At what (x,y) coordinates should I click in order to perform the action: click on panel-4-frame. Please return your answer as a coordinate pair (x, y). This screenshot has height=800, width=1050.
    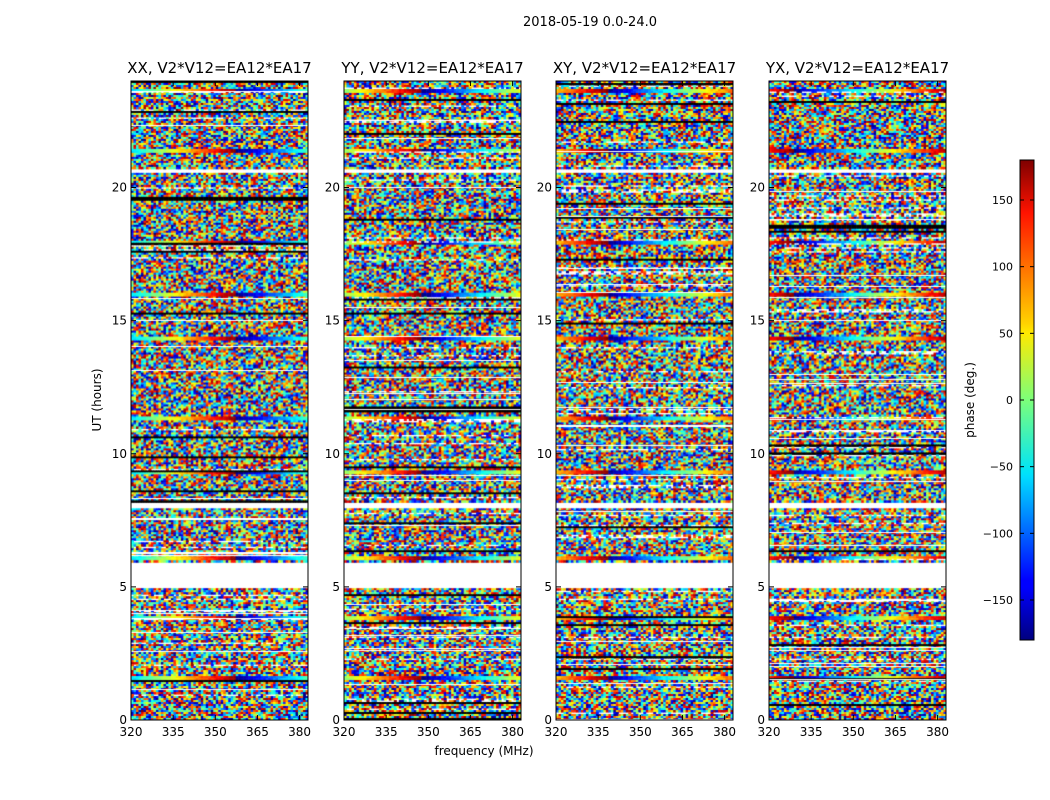
    Looking at the image, I should click on (857, 400).